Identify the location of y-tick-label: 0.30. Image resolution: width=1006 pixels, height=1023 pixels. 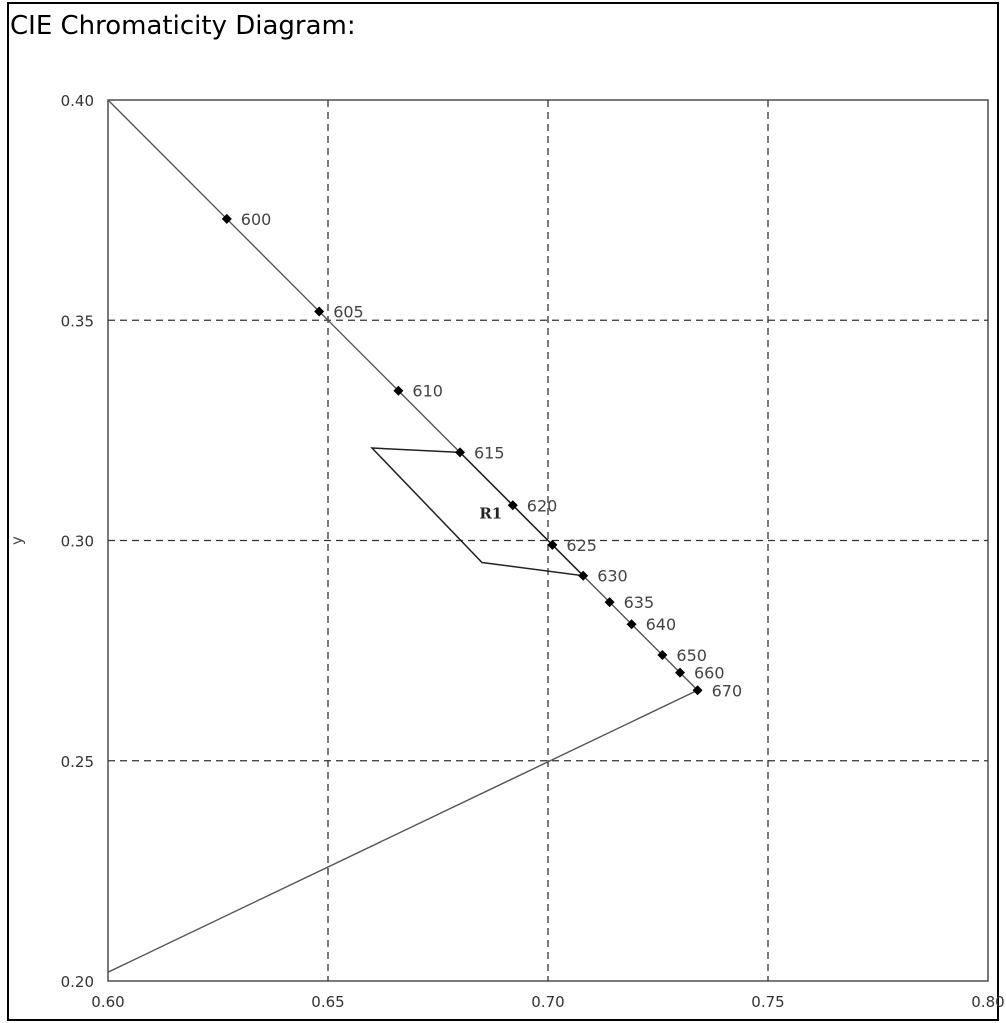
(77, 542).